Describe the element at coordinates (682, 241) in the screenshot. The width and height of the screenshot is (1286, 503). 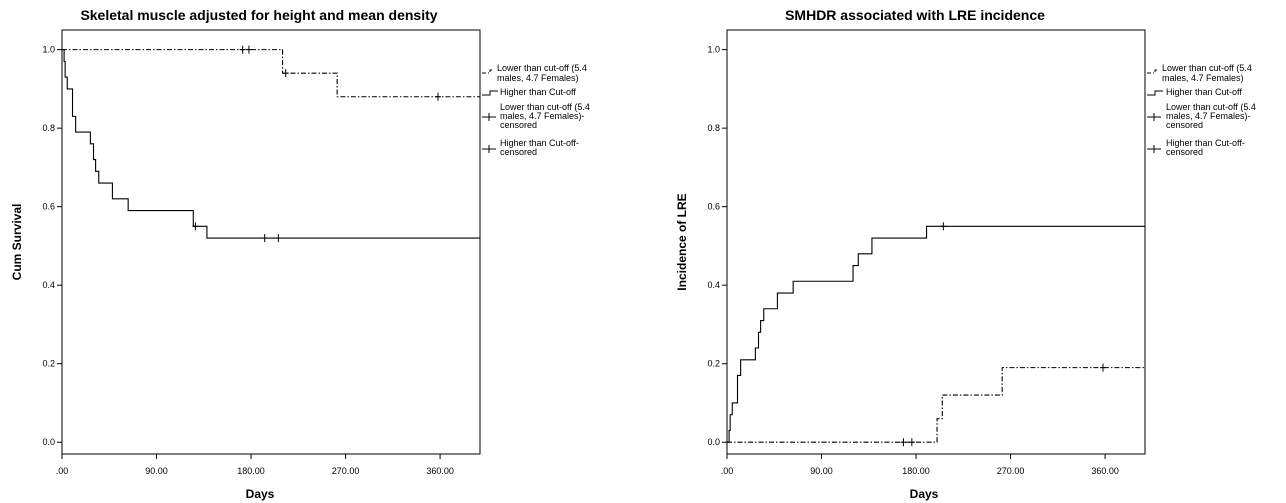
I see `chart-2-y-axis-title: Incidence of LRE` at that location.